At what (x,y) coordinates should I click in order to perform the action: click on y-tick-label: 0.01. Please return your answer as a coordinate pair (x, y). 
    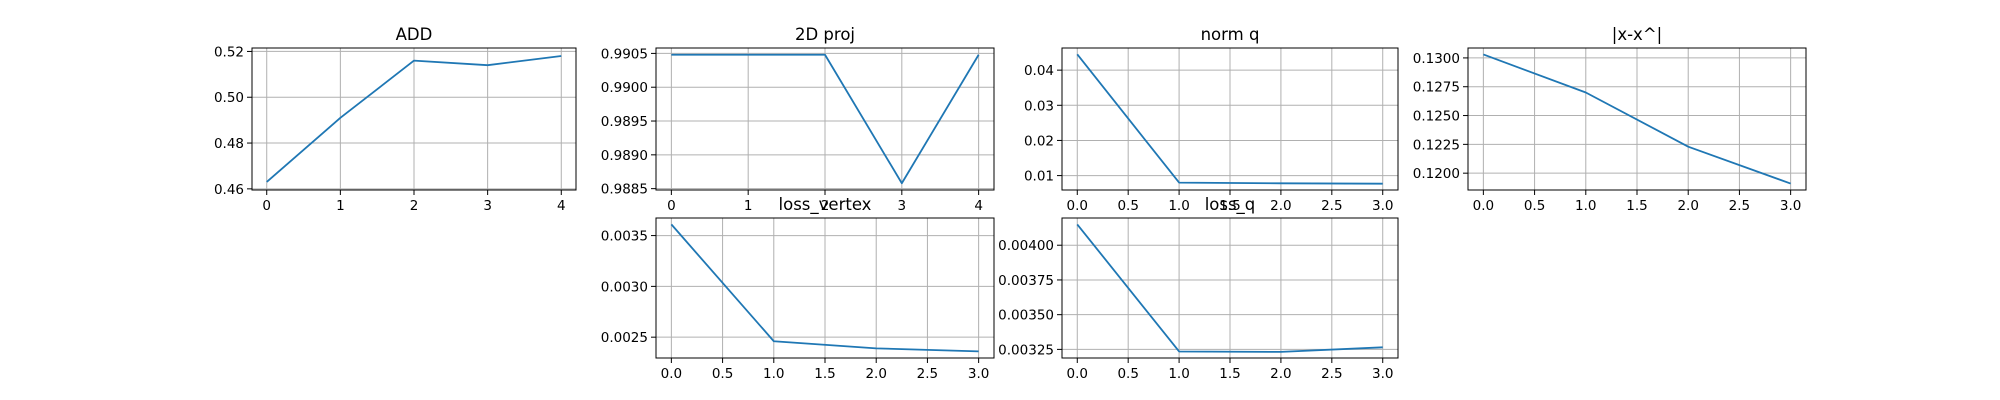
    Looking at the image, I should click on (1039, 177).